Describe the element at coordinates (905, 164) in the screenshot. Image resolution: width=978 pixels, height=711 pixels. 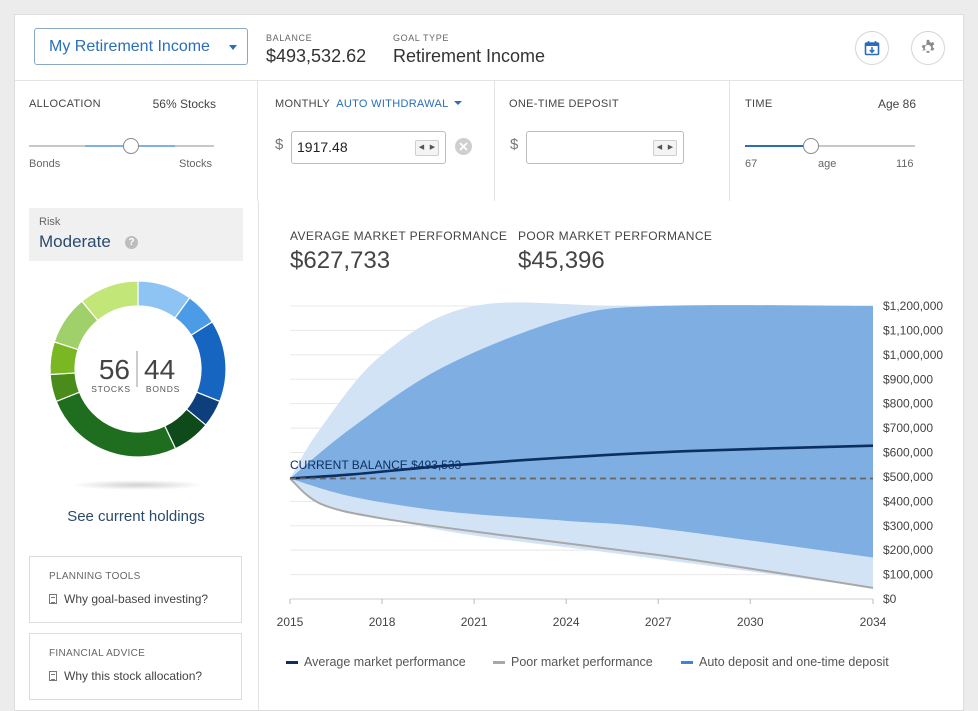
I see `time-max-label: 116` at that location.